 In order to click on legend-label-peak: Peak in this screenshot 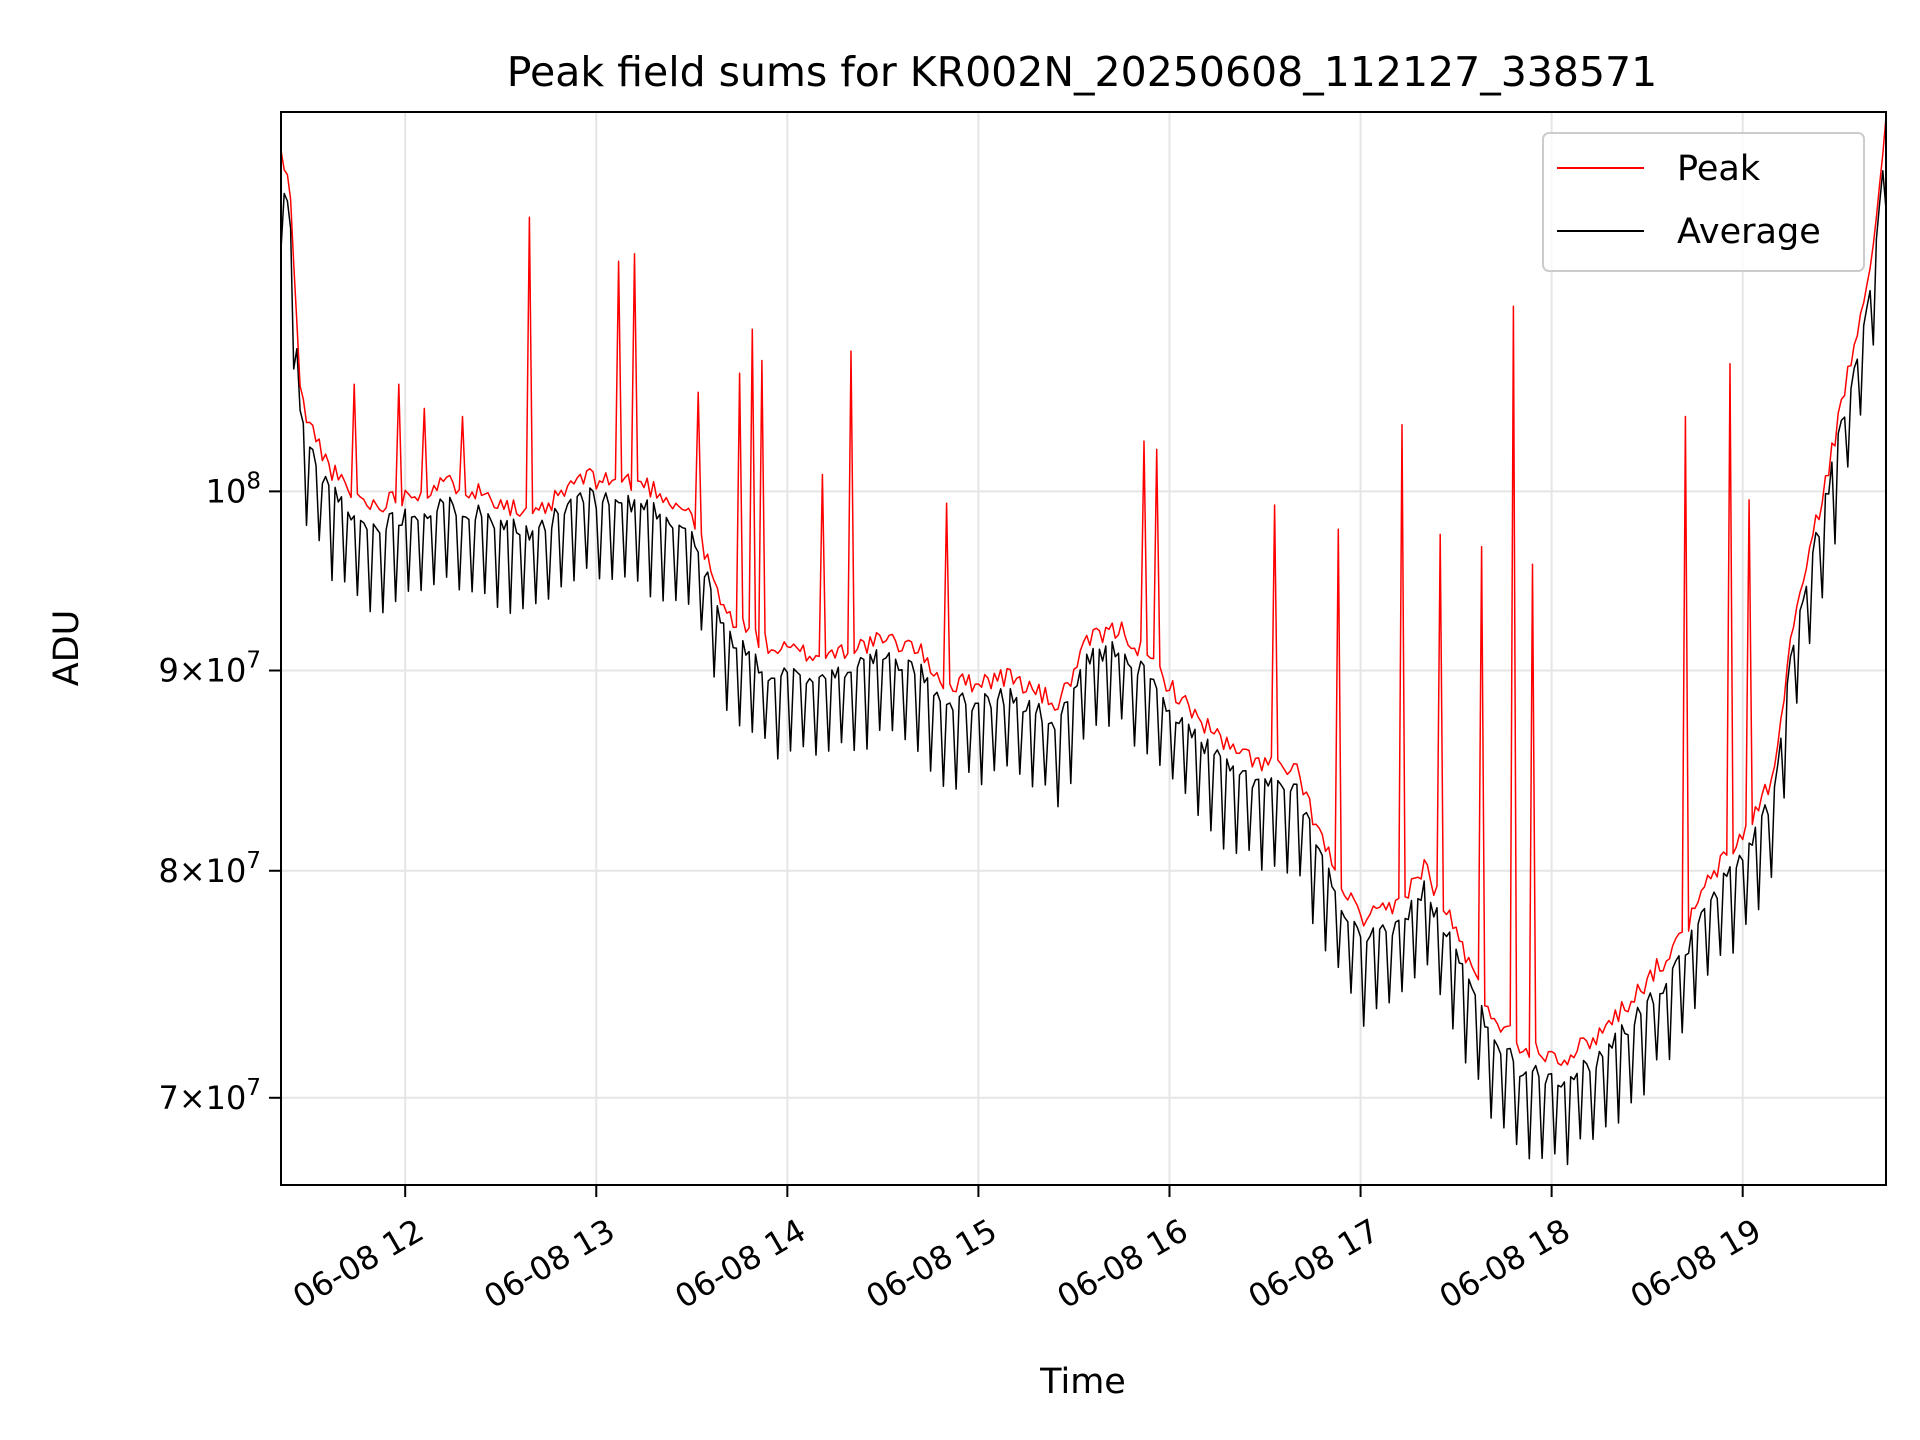, I will do `click(1719, 169)`.